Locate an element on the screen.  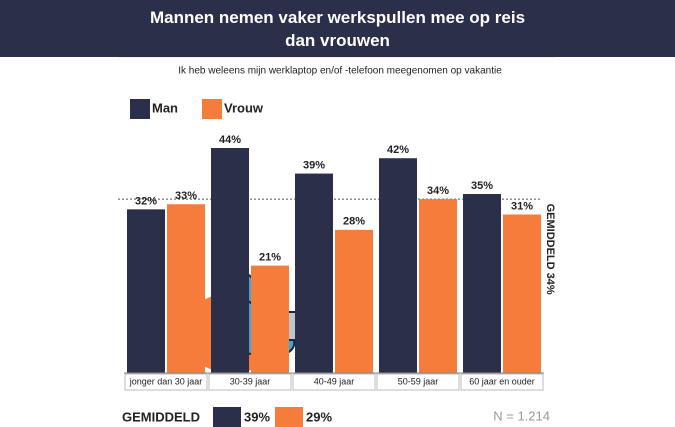
x-tick-label: 40-49 jaar is located at coordinates (334, 381).